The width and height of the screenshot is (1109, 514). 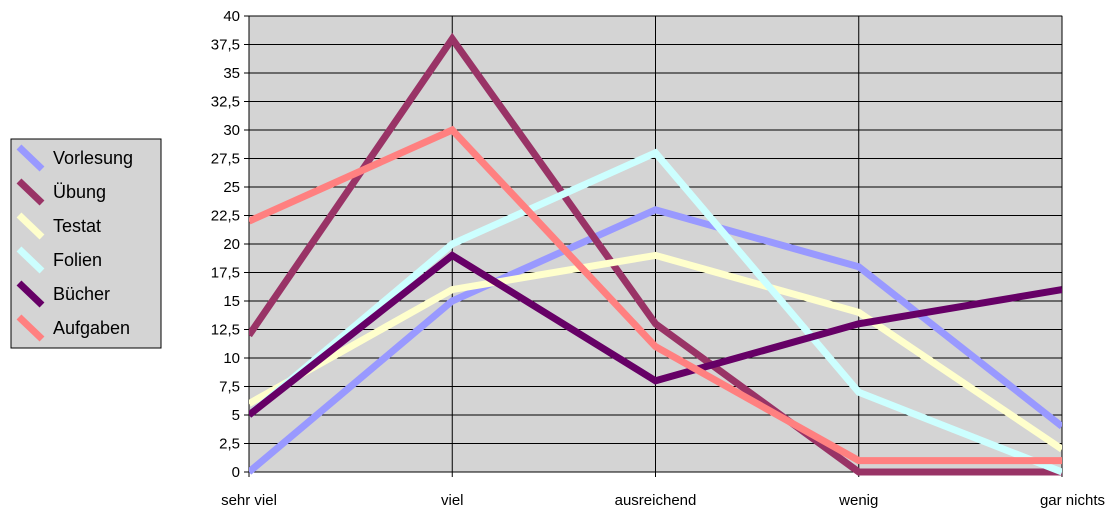 I want to click on legend: Vorlesung Übung Testat Folien Bücher Aufgaben, so click(x=86, y=243).